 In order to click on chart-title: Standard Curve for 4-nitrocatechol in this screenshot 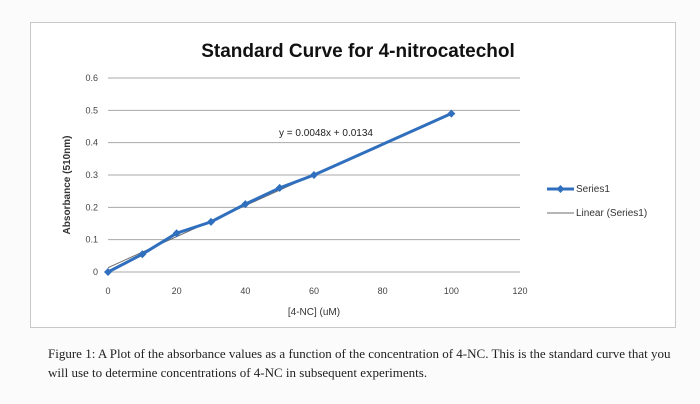, I will do `click(358, 51)`.